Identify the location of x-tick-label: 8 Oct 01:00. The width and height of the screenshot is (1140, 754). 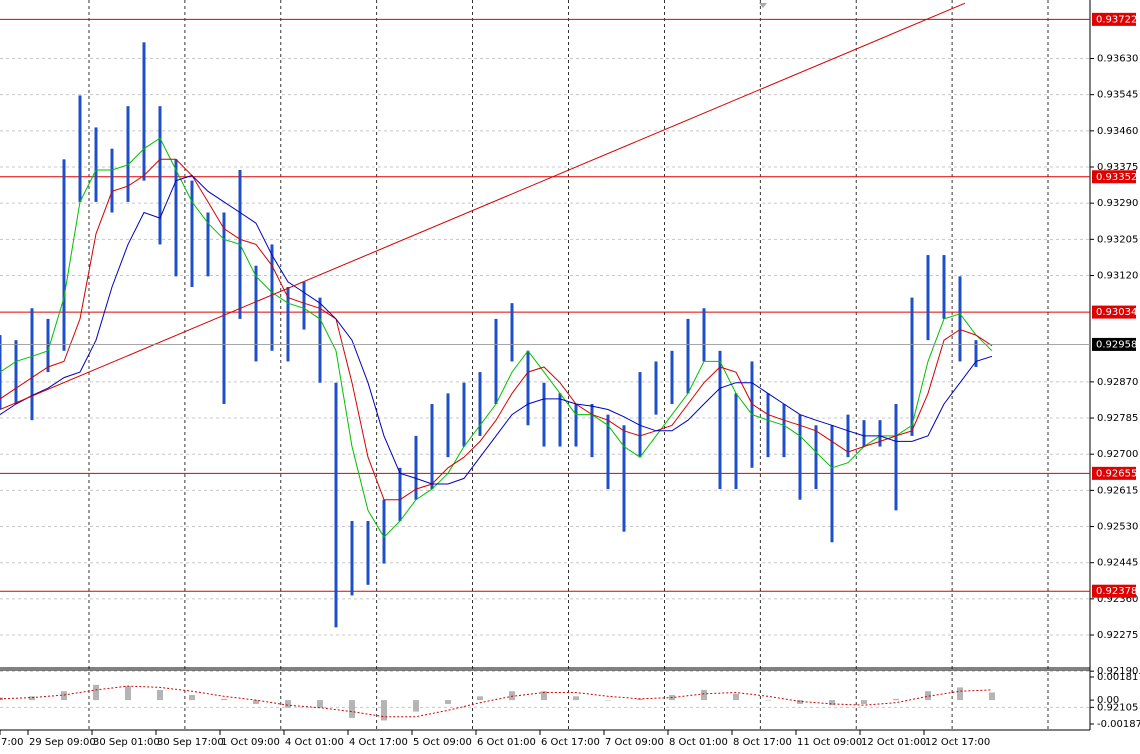
(698, 742).